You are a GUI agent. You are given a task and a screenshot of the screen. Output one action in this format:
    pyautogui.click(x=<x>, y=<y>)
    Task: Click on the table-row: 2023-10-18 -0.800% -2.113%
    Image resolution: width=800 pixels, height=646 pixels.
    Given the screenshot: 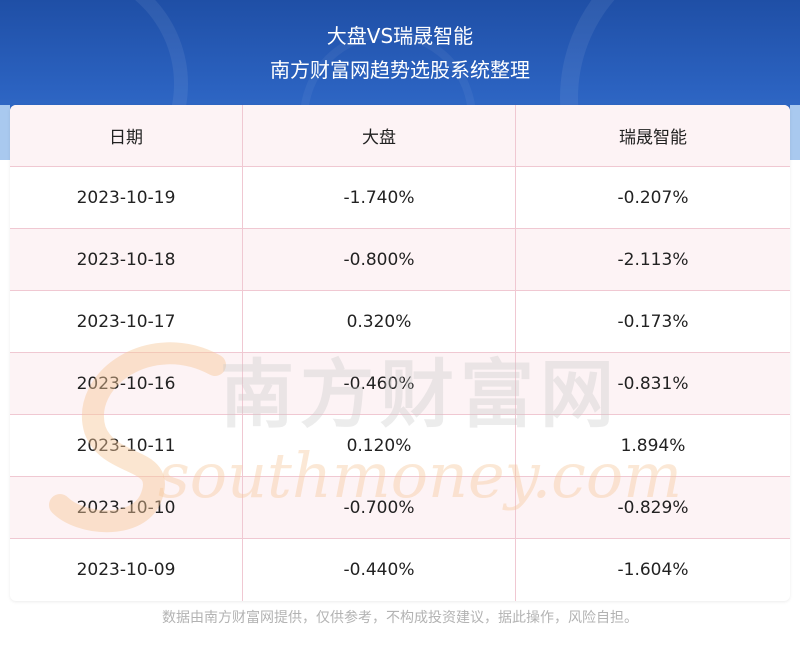 What is the action you would take?
    pyautogui.click(x=400, y=260)
    